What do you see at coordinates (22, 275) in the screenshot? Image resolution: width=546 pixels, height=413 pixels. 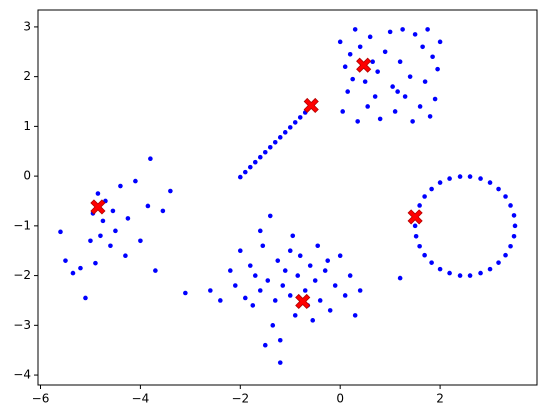 I see `y-tick-label: −2` at bounding box center [22, 275].